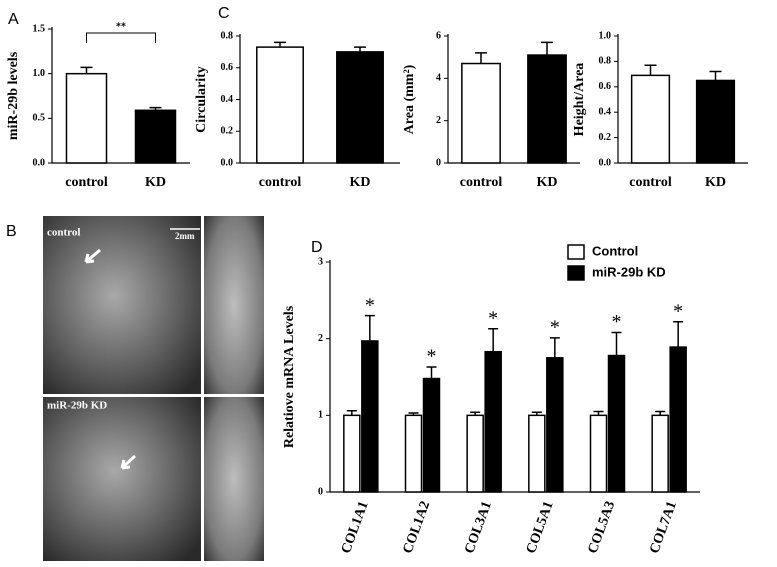 This screenshot has width=777, height=567. What do you see at coordinates (355, 527) in the screenshot?
I see `x-tick-label: COL1A1` at bounding box center [355, 527].